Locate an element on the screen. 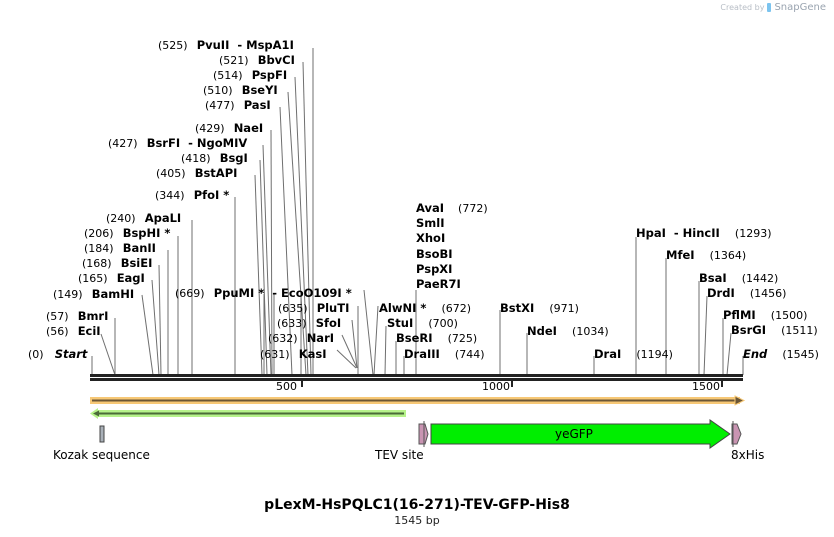 This screenshot has height=537, width=834. site-bmri: (57) BmrI is located at coordinates (77, 316).